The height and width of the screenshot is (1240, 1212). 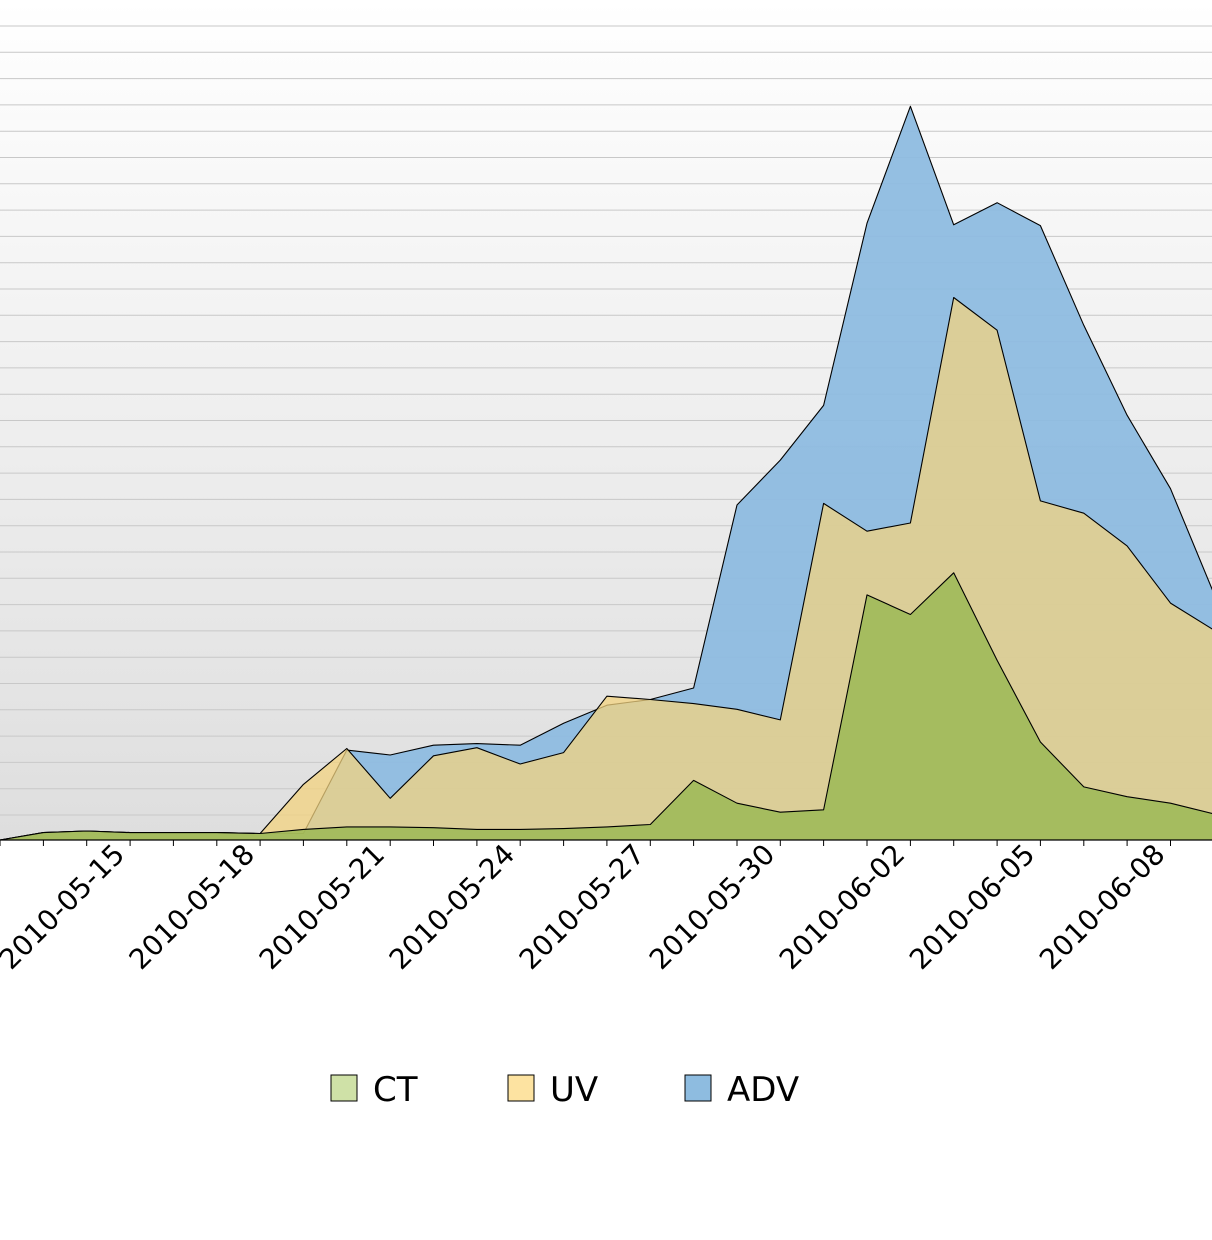 I want to click on x-tick-label: 2010-06-05, so click(x=972, y=907).